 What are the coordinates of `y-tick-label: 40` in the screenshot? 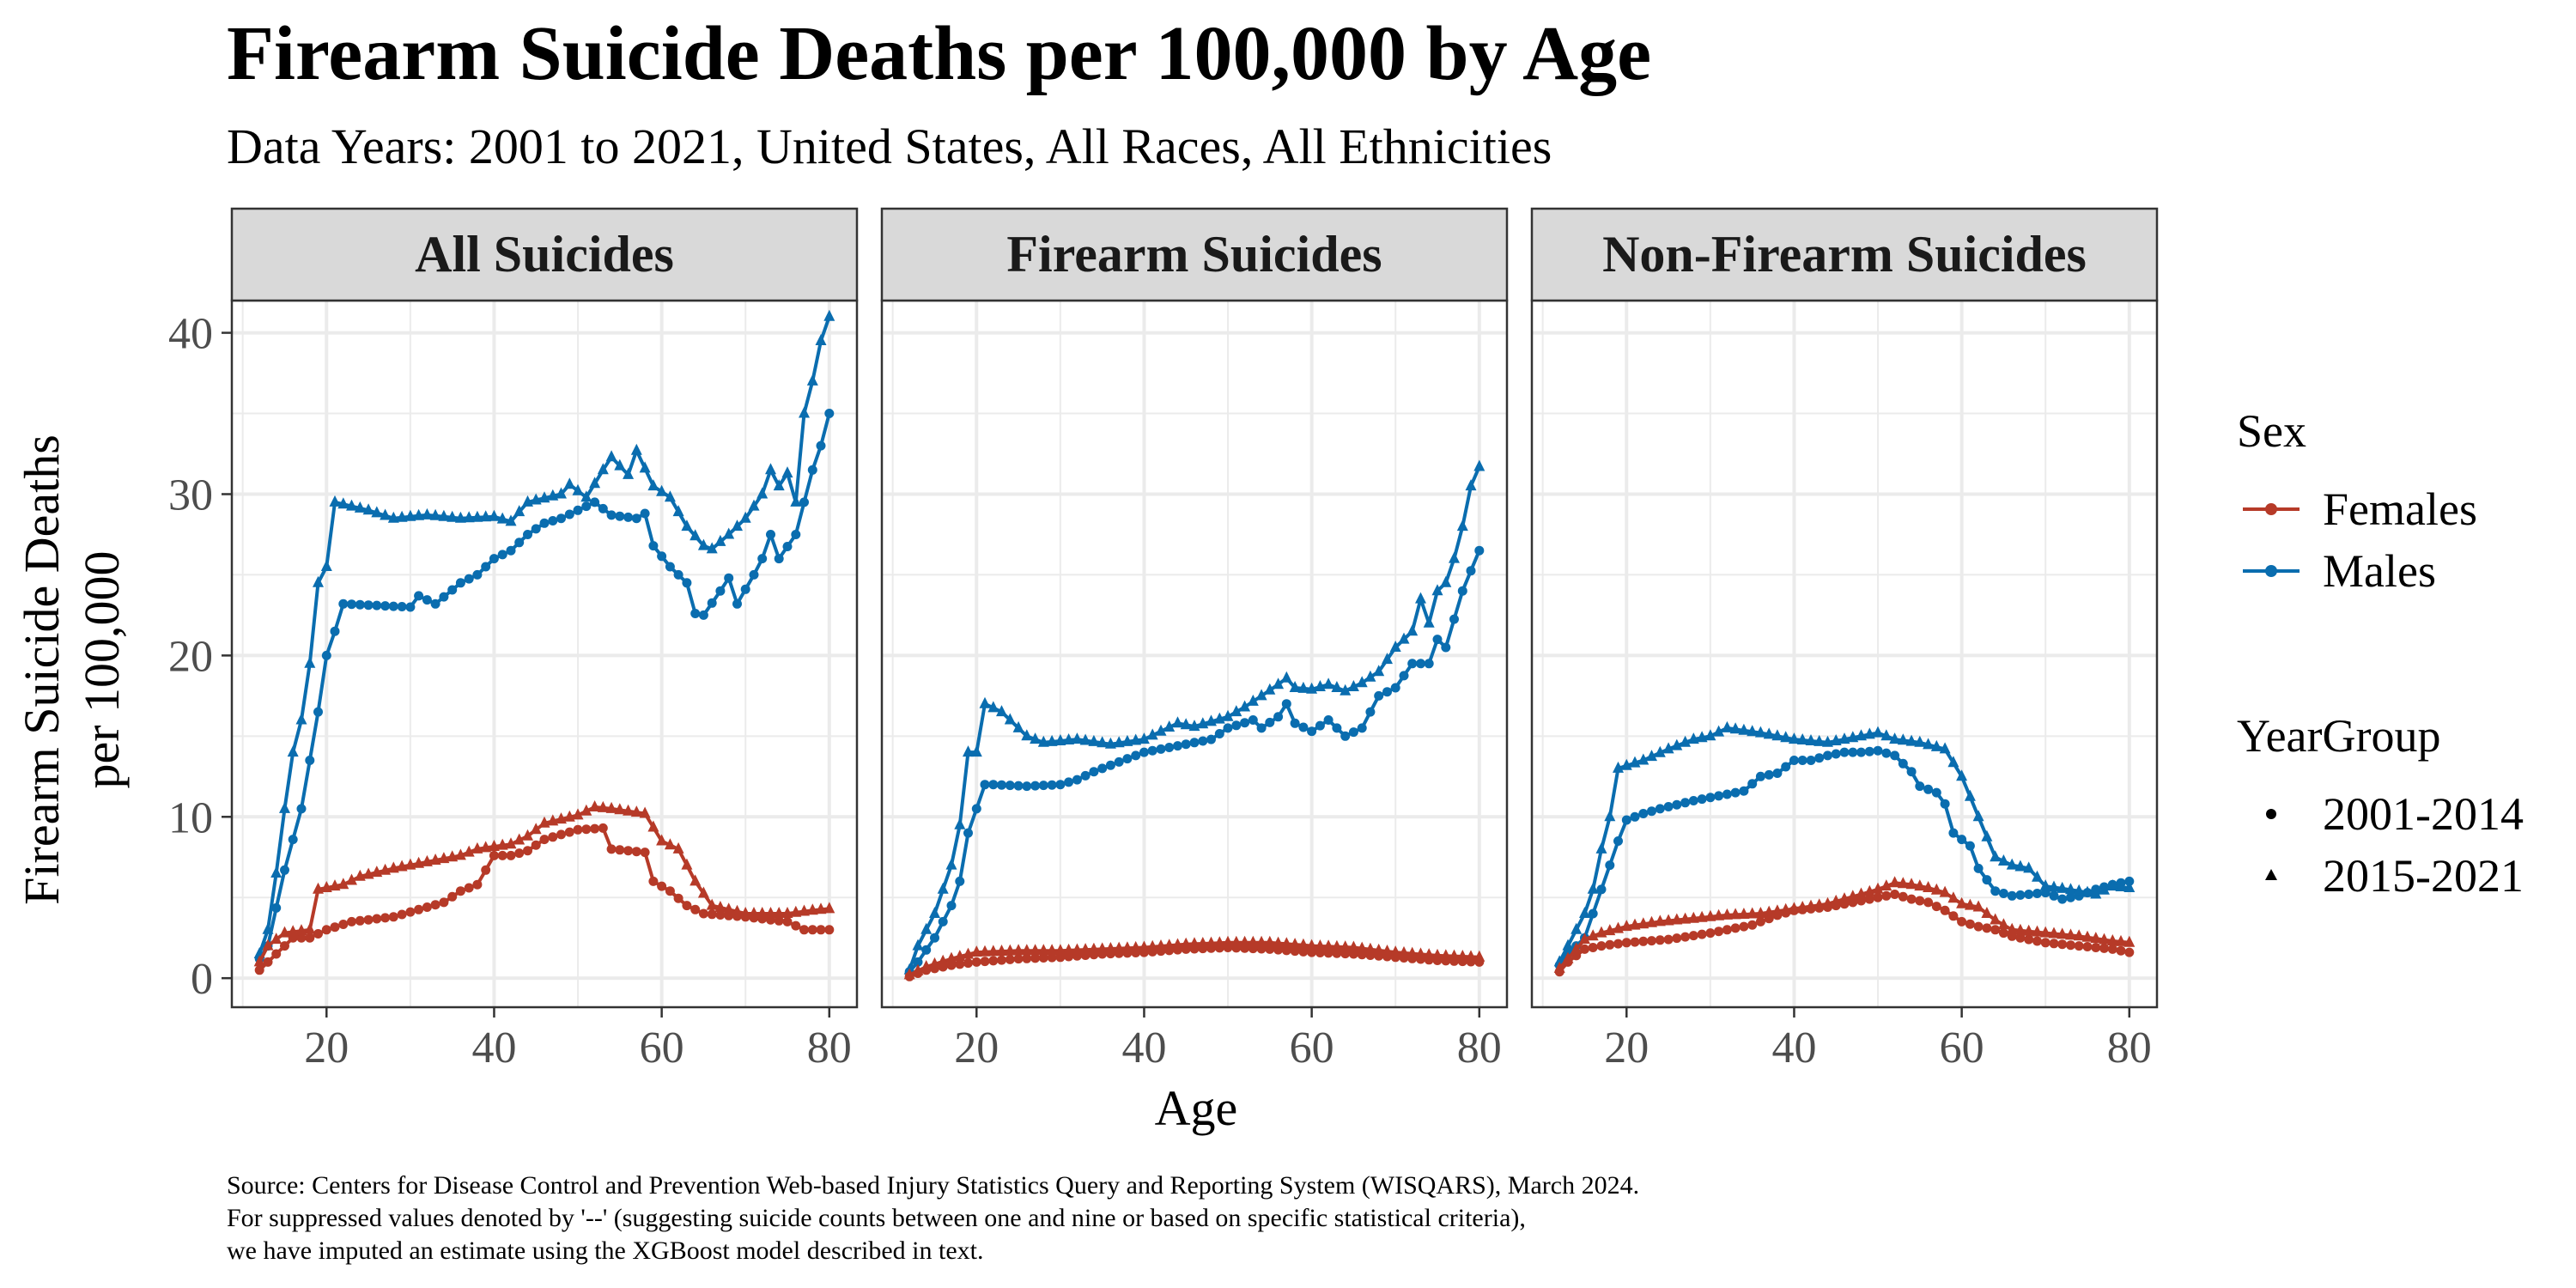 It's located at (191, 334).